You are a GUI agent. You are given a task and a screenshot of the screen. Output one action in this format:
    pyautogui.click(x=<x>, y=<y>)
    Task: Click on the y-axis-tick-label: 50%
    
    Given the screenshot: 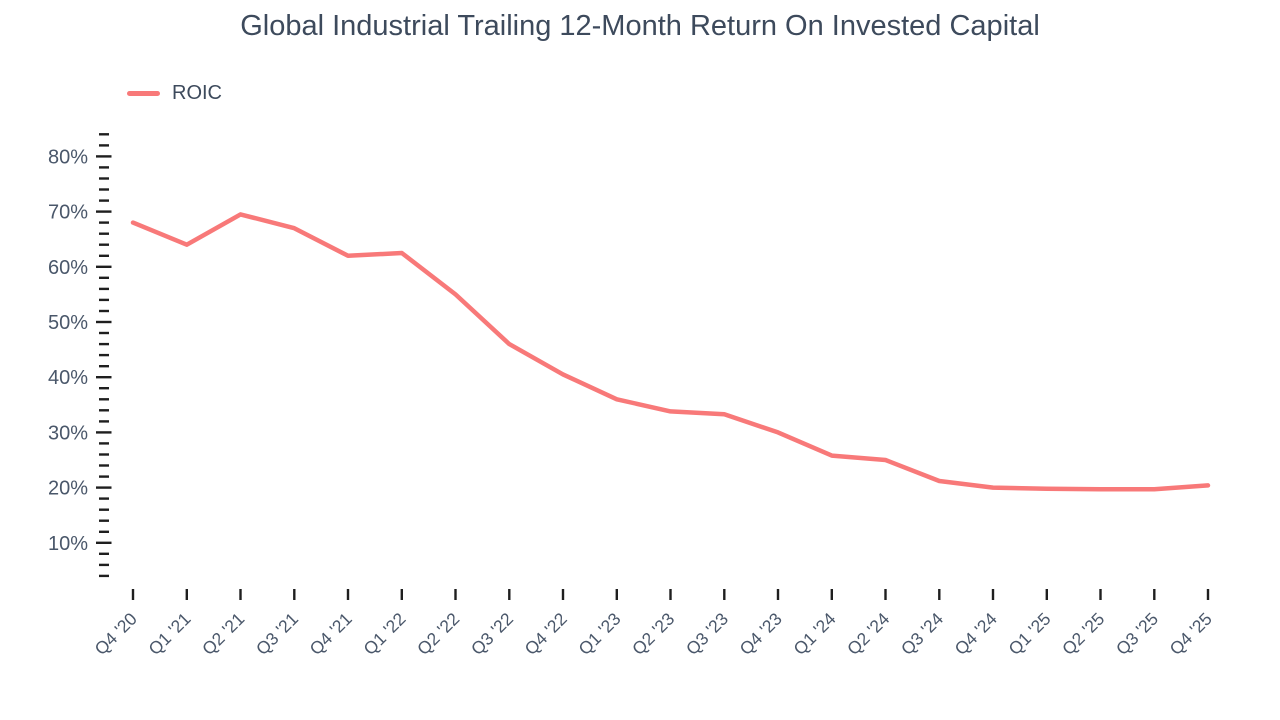 What is the action you would take?
    pyautogui.click(x=68, y=323)
    